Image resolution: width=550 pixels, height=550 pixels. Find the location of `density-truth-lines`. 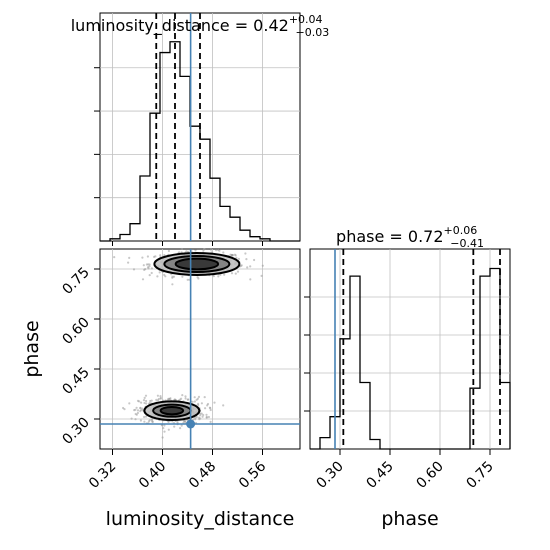

density-truth-lines is located at coordinates (200, 349).